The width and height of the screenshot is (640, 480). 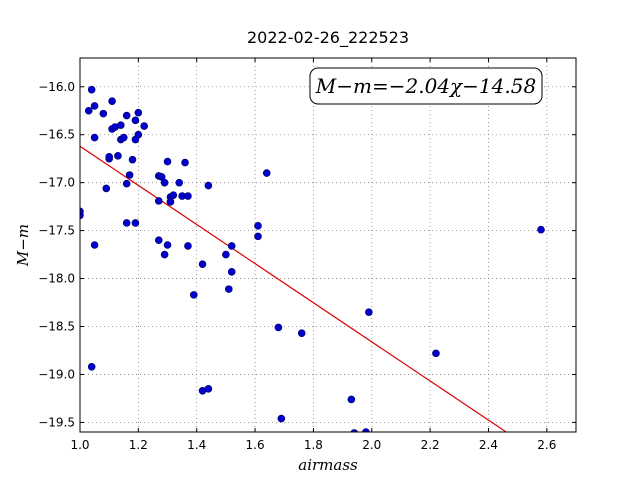 I want to click on x-tick-label: 1.4, so click(x=196, y=445).